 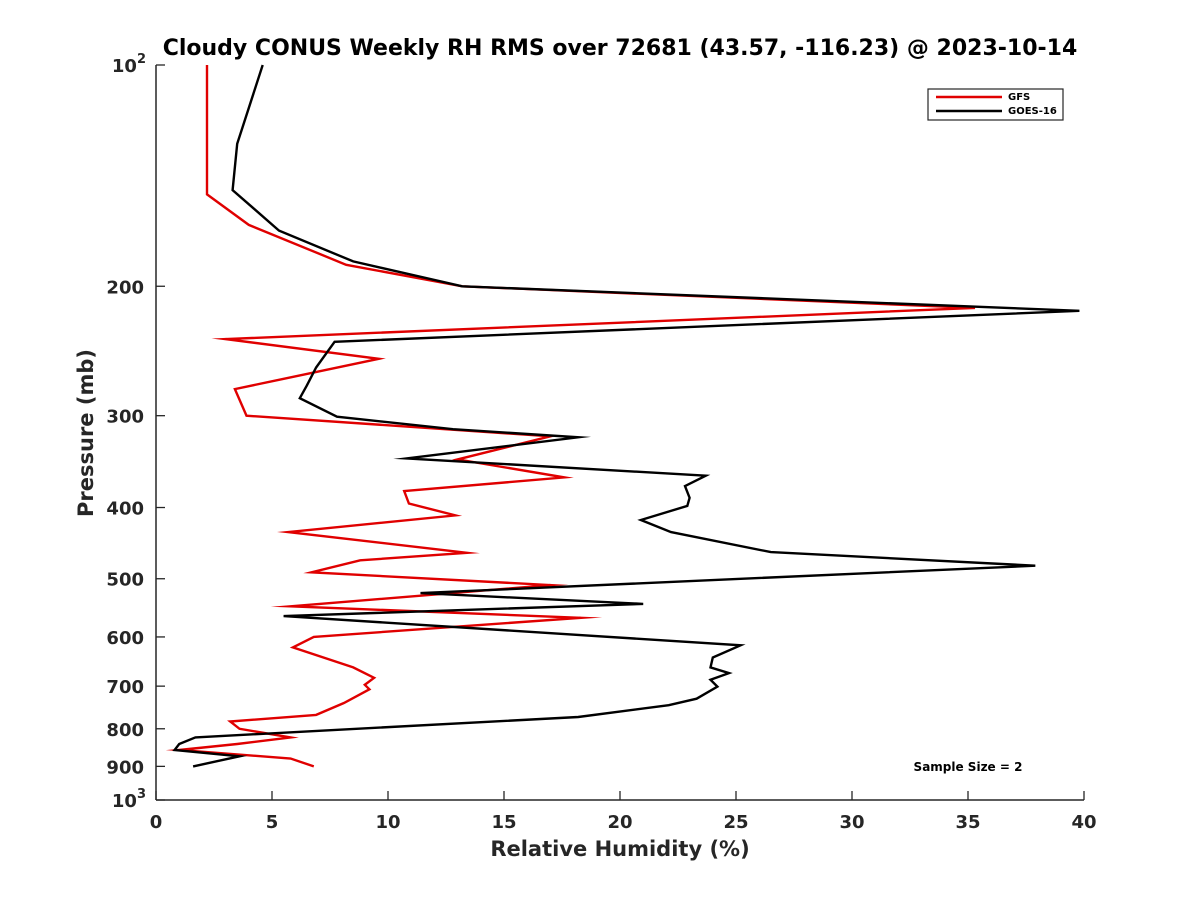 I want to click on y-tick-label: 10², so click(x=129, y=64).